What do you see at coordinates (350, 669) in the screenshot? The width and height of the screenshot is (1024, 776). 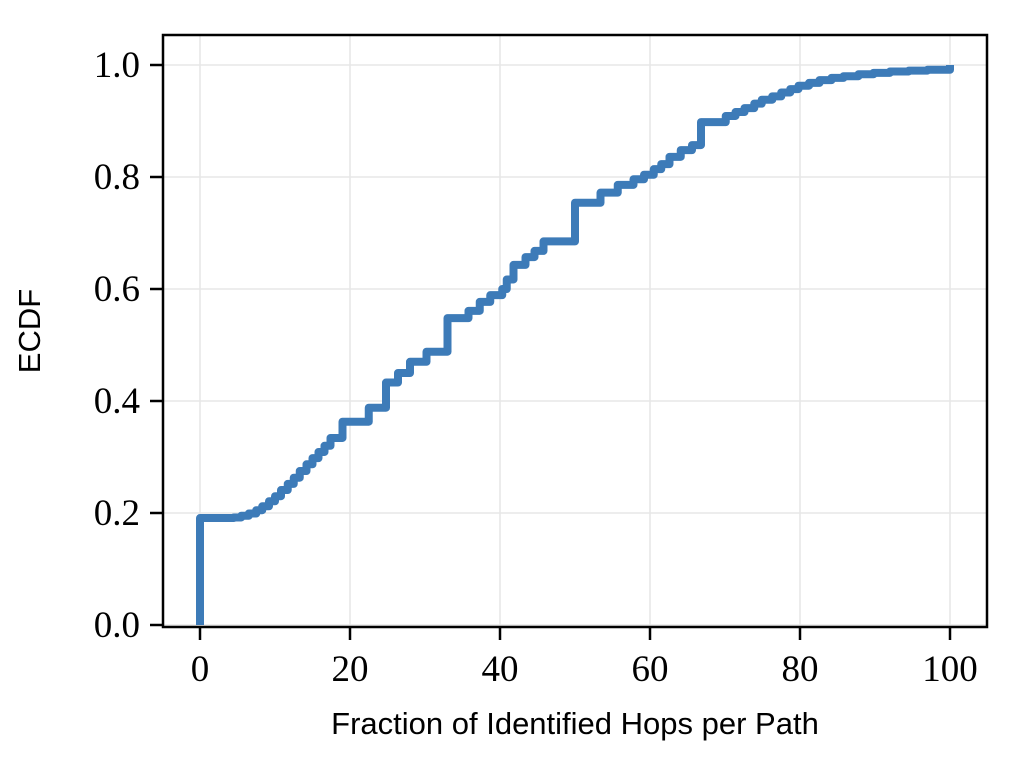 I see `x-tick-label: 20` at bounding box center [350, 669].